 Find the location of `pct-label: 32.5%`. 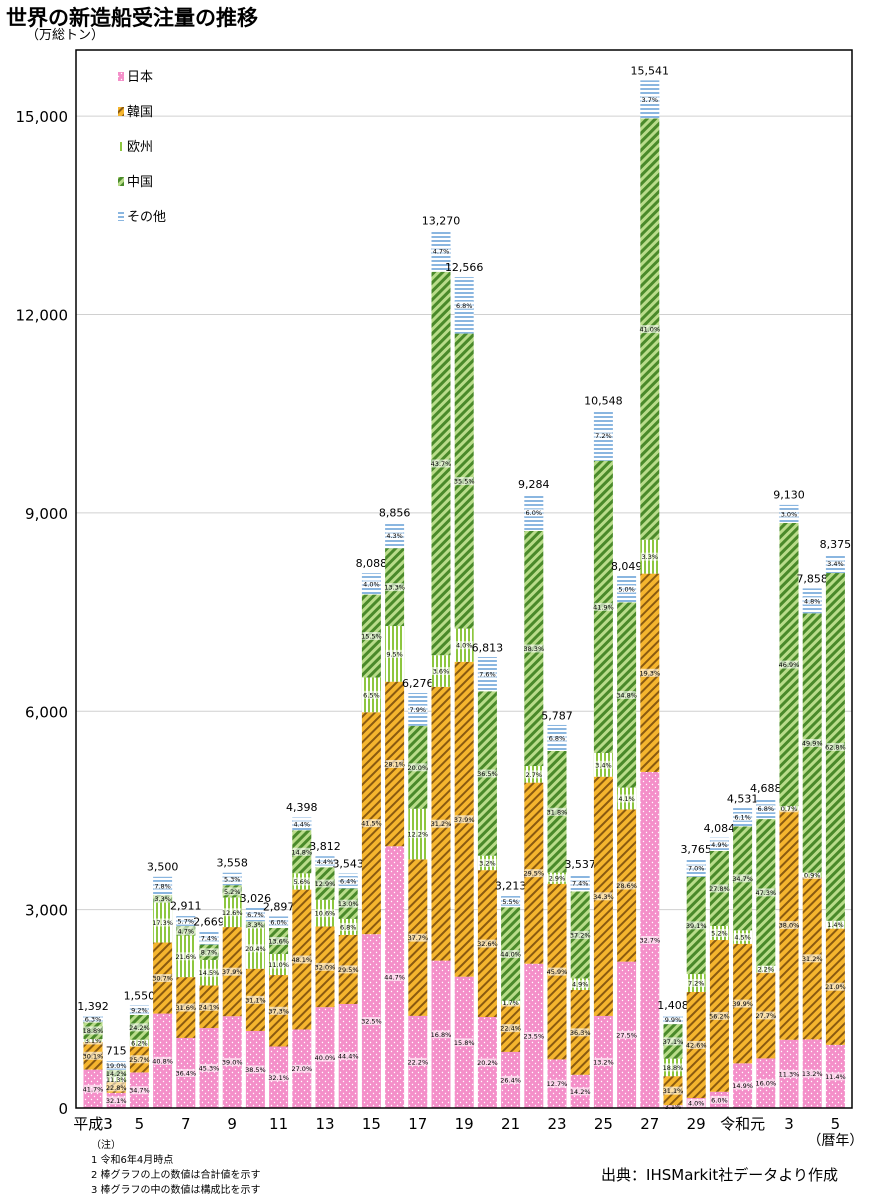

pct-label: 32.5% is located at coordinates (371, 1022).